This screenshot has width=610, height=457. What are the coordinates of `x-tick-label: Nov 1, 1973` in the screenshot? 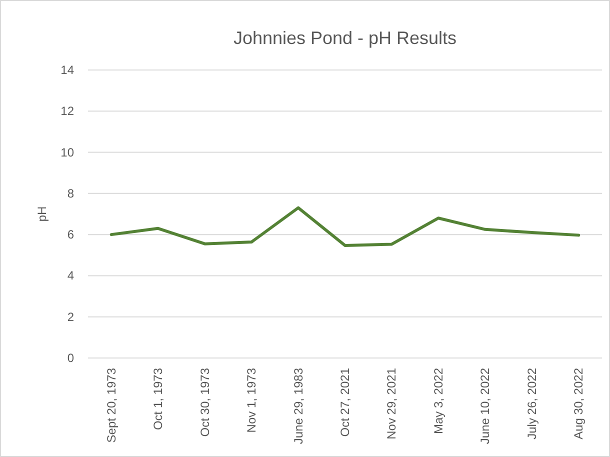 It's located at (251, 400).